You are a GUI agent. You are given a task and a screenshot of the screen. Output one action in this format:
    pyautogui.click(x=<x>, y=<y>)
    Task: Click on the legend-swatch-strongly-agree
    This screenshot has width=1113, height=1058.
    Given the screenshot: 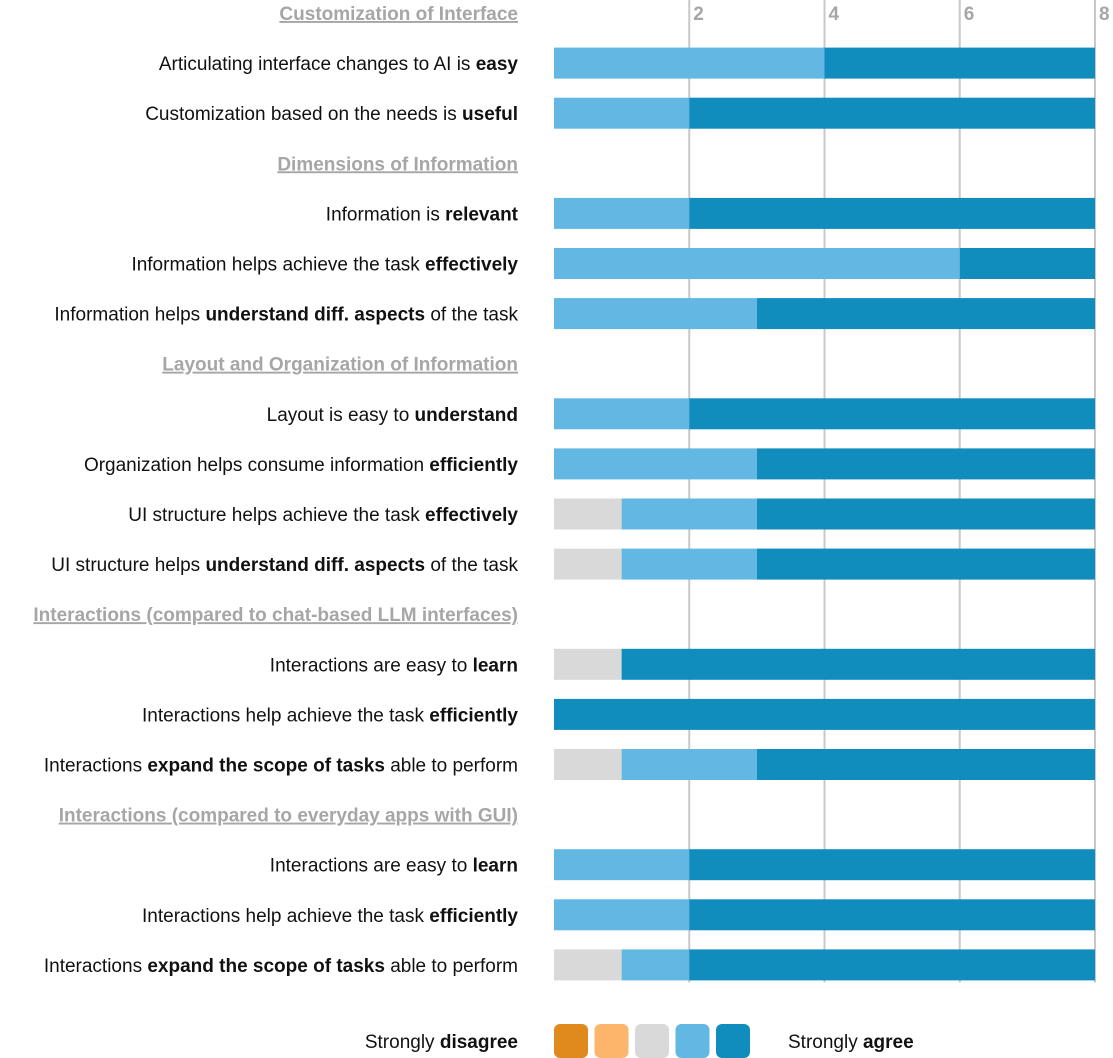 What is the action you would take?
    pyautogui.click(x=733, y=1041)
    